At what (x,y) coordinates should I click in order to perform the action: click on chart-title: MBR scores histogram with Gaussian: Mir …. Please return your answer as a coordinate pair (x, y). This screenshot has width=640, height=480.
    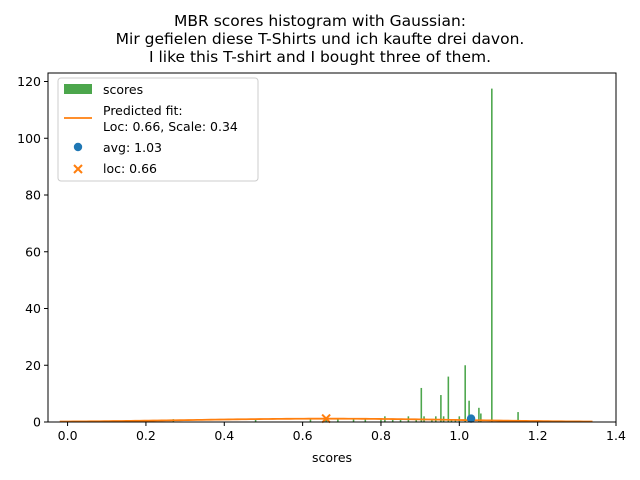
    Looking at the image, I should click on (320, 39).